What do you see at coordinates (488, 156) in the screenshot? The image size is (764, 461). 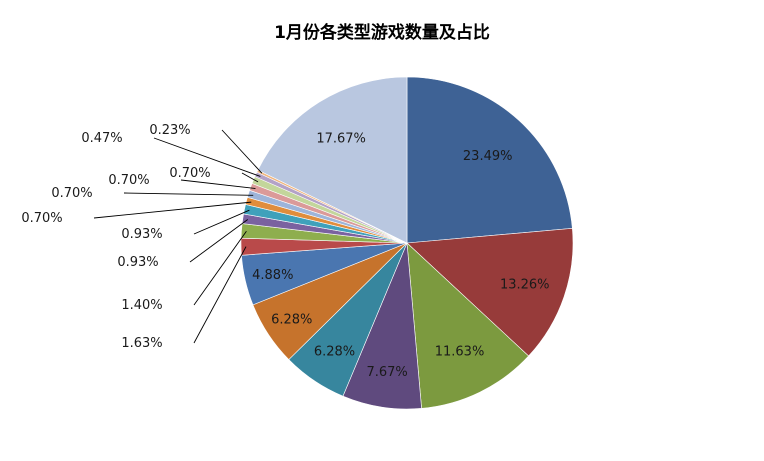 I see `slice-label: 23.49%` at bounding box center [488, 156].